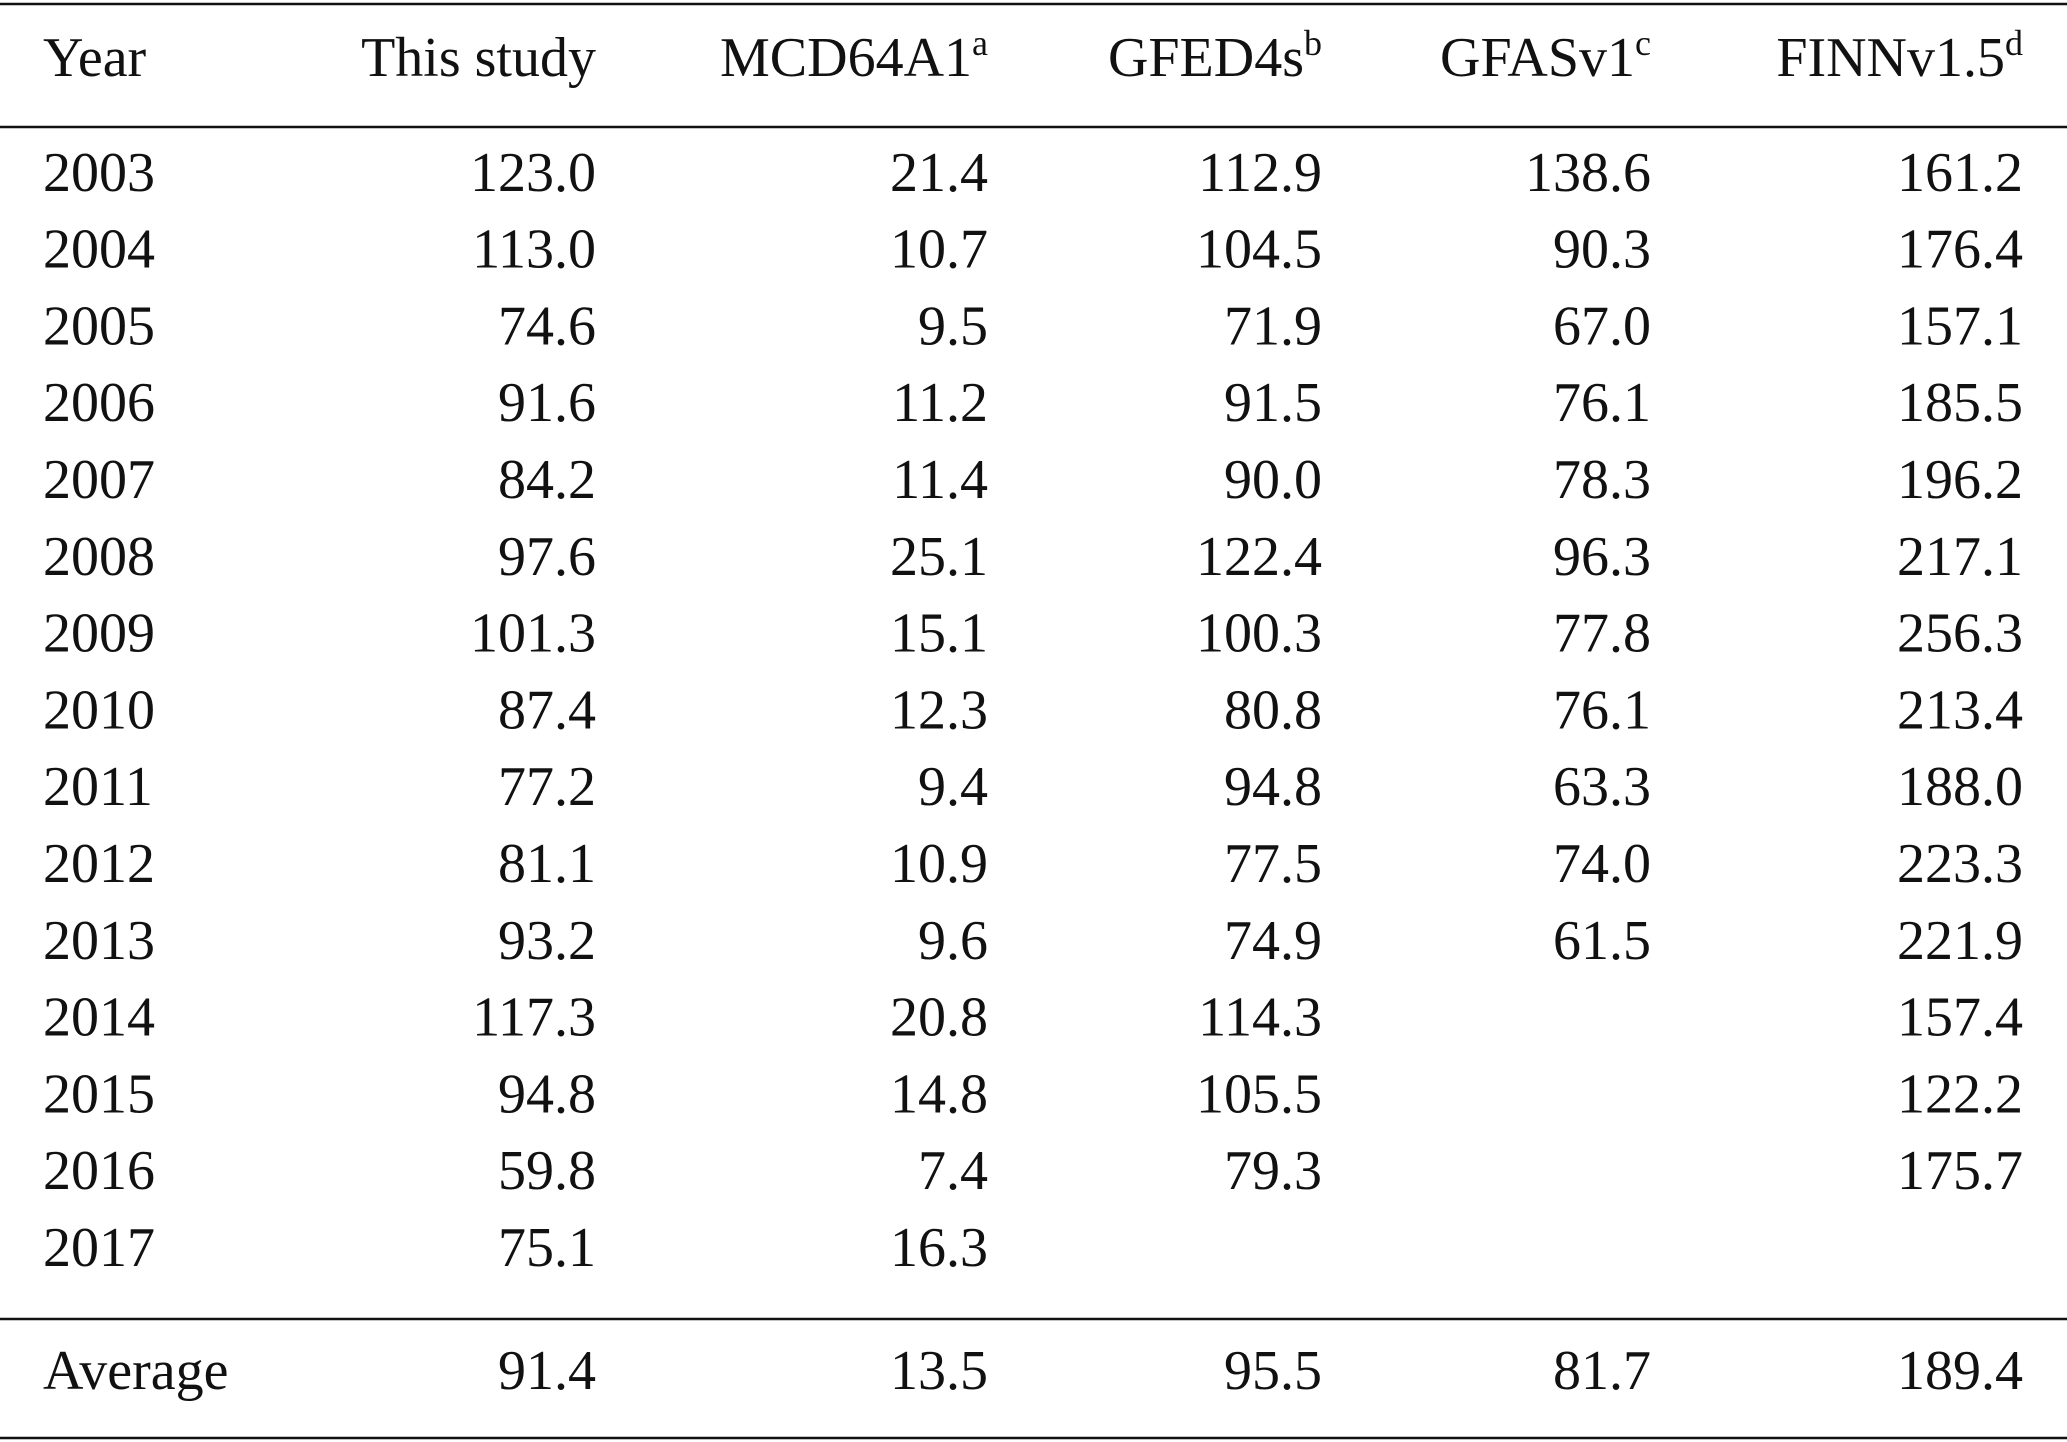 Image resolution: width=2067 pixels, height=1442 pixels. What do you see at coordinates (1206, 58) in the screenshot?
I see `header-label: GFED4s` at bounding box center [1206, 58].